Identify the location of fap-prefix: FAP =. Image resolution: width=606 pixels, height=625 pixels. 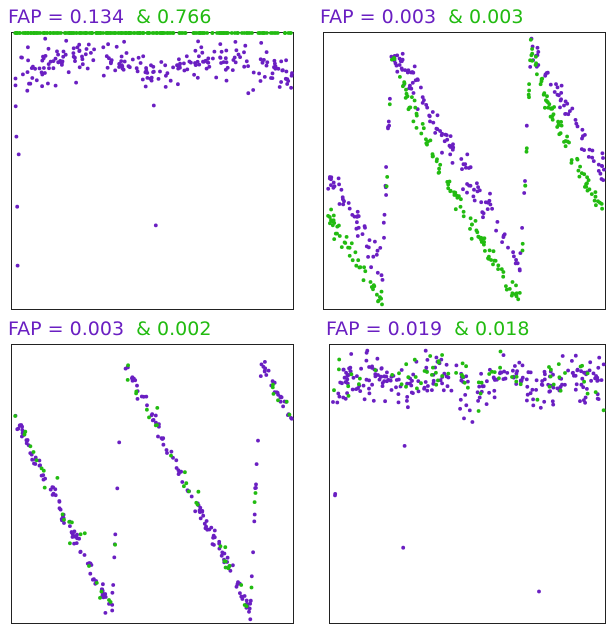
(357, 329).